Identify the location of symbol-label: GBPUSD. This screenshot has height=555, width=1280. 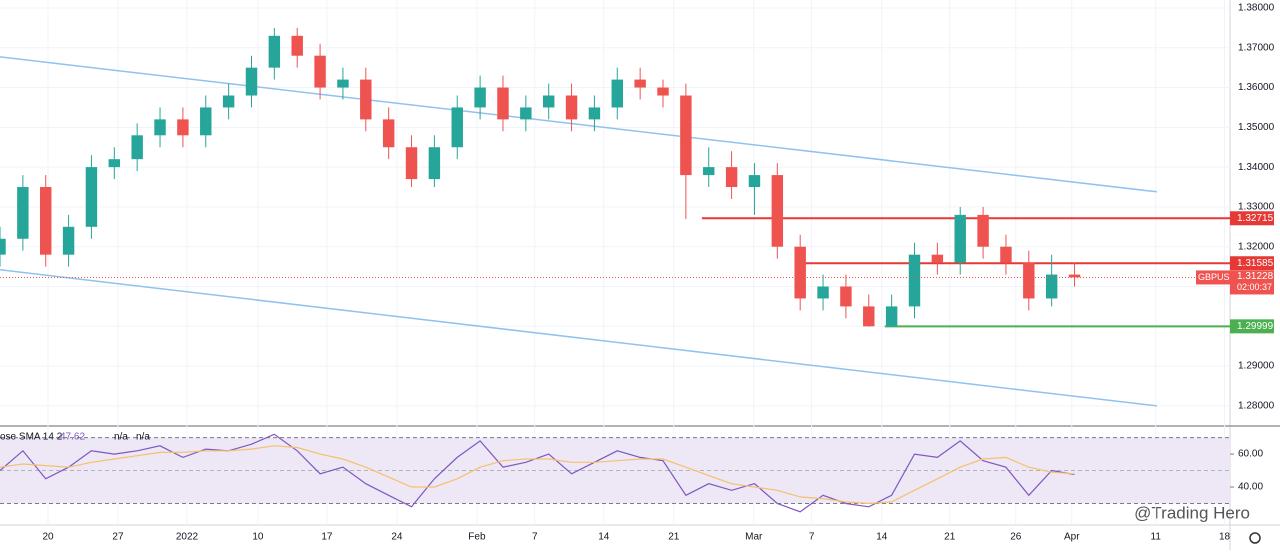
(1217, 277).